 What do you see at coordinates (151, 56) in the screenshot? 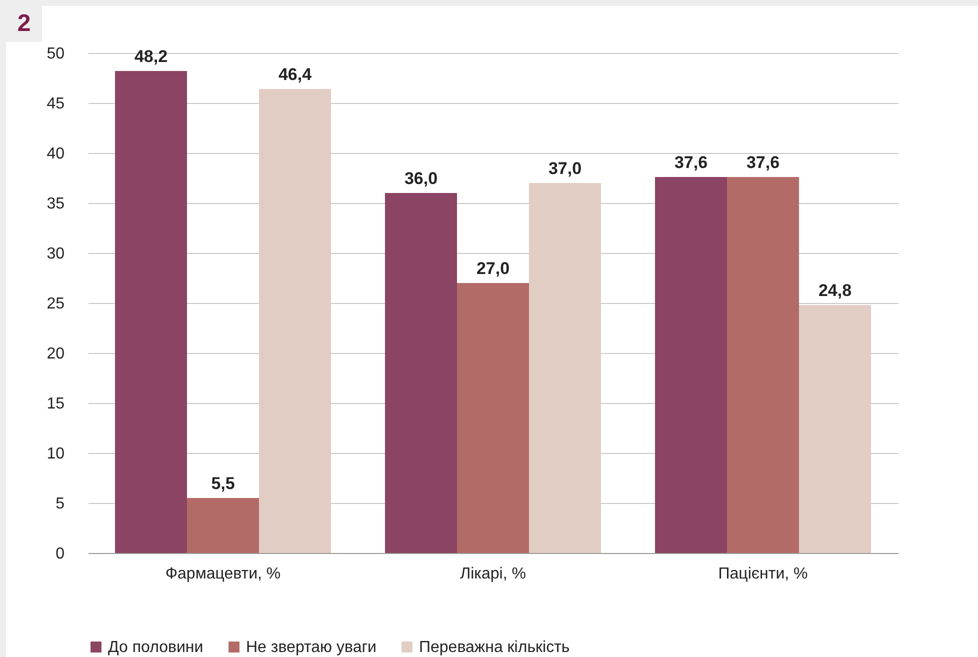
I see `data-label: 48,2` at bounding box center [151, 56].